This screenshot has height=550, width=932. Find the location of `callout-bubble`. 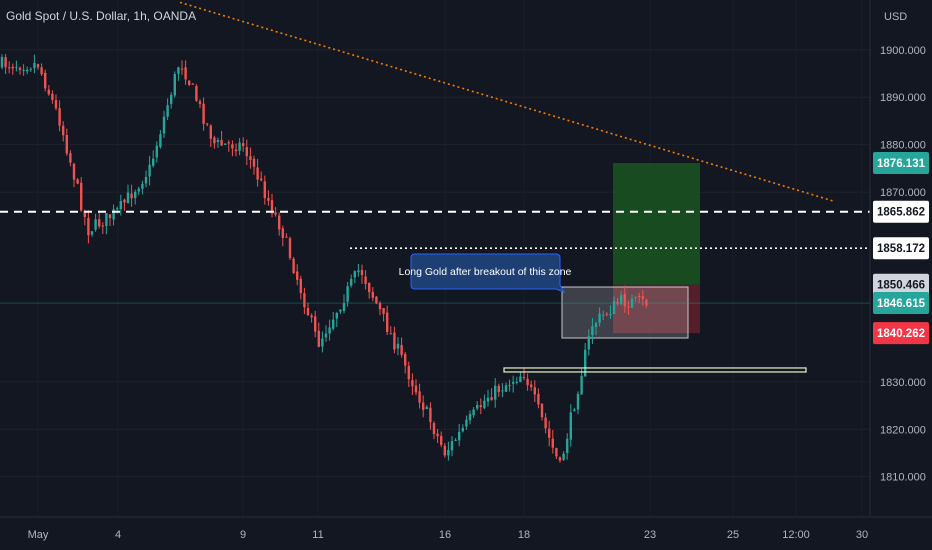

callout-bubble is located at coordinates (488, 273).